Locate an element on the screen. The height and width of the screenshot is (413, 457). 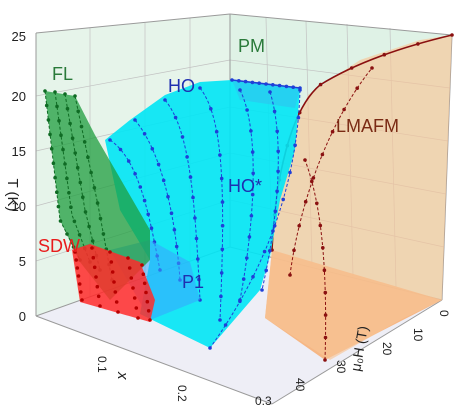
b-tick-0: 0 is located at coordinates (444, 313).